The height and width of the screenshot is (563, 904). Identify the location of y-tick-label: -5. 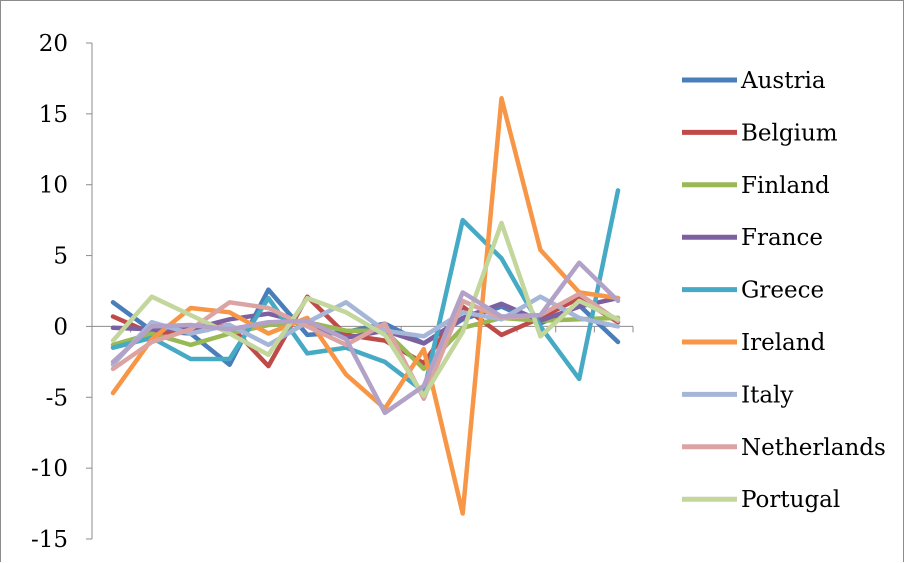
(57, 398).